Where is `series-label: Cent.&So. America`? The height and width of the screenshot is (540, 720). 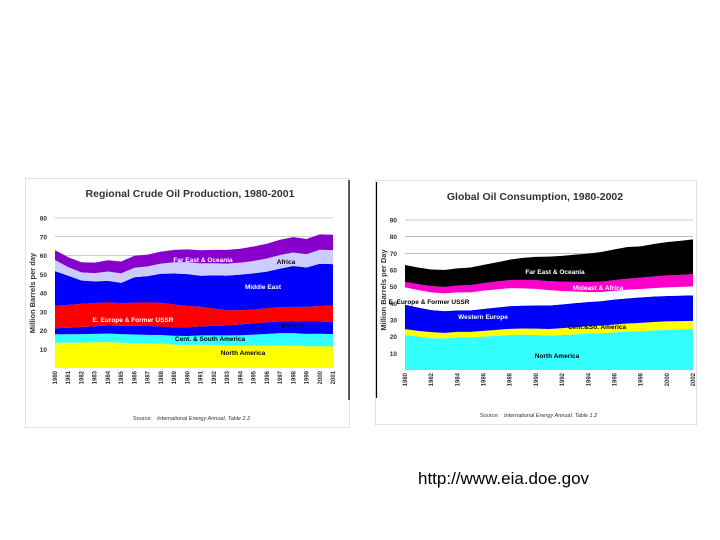
series-label: Cent.&So. America is located at coordinates (597, 327).